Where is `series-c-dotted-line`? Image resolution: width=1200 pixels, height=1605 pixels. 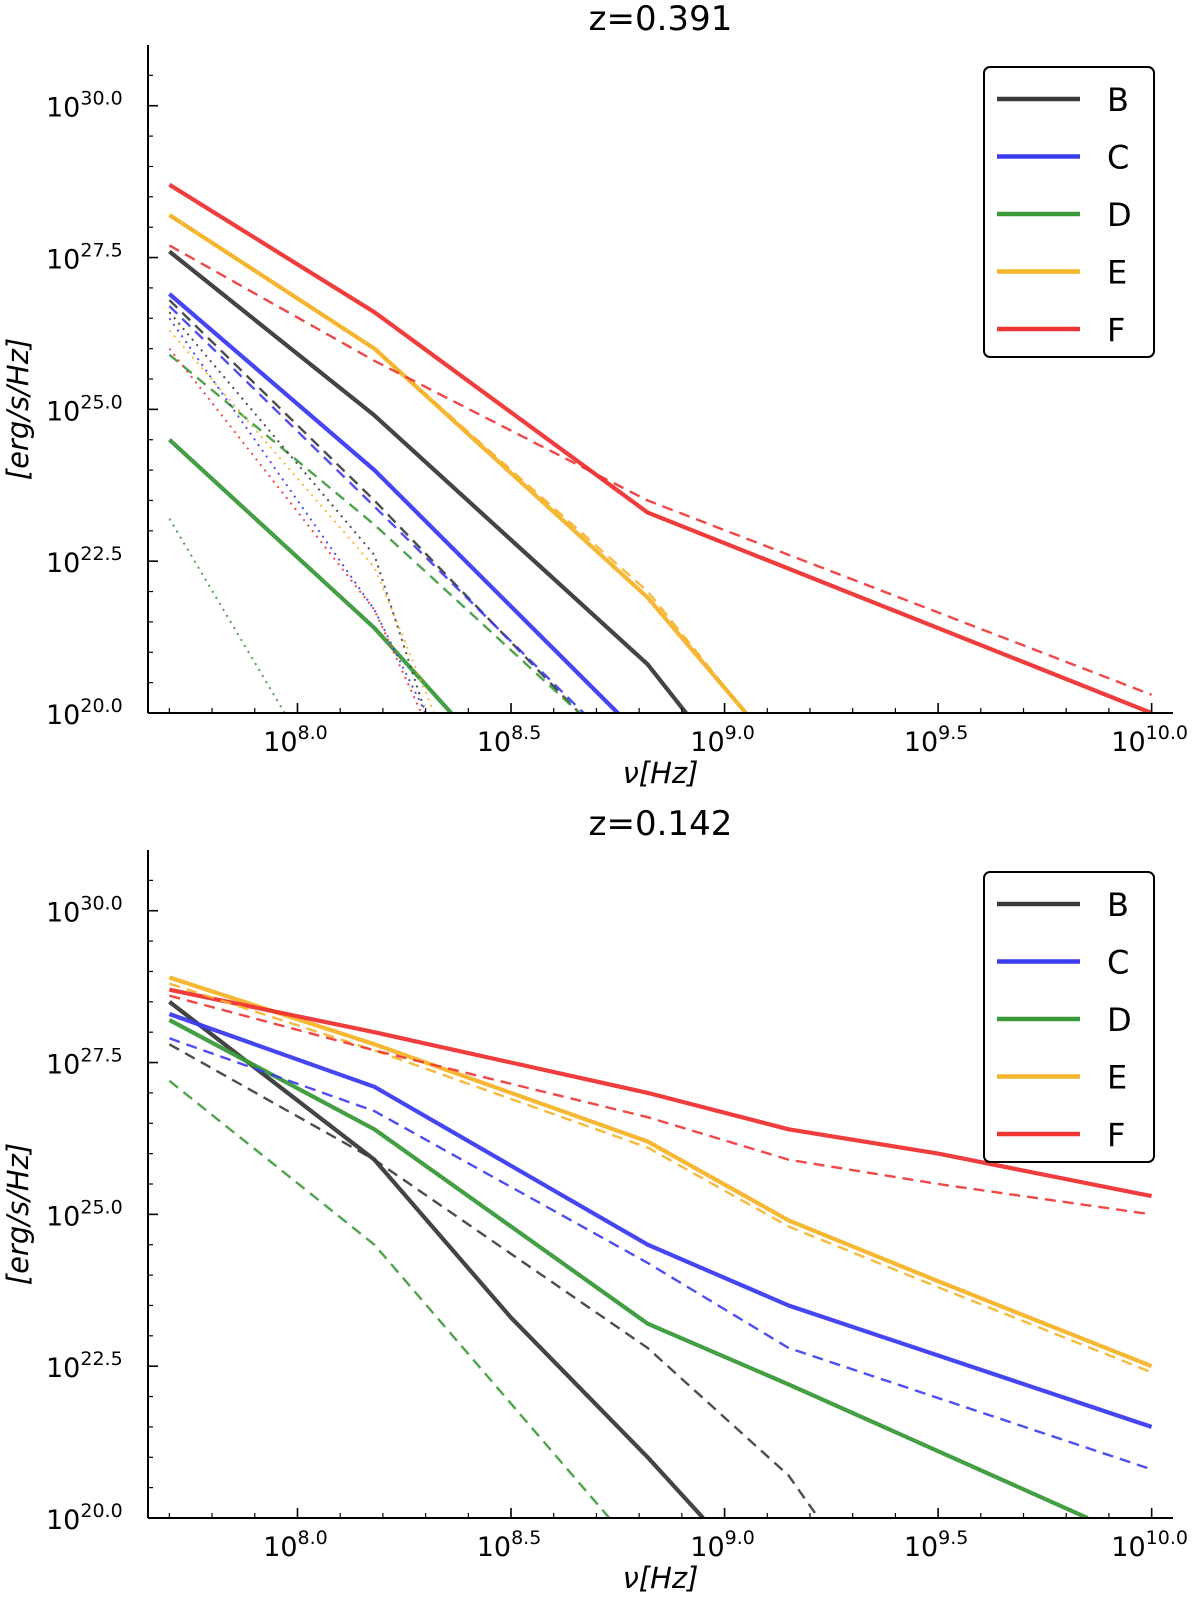
series-c-dotted-line is located at coordinates (297, 515).